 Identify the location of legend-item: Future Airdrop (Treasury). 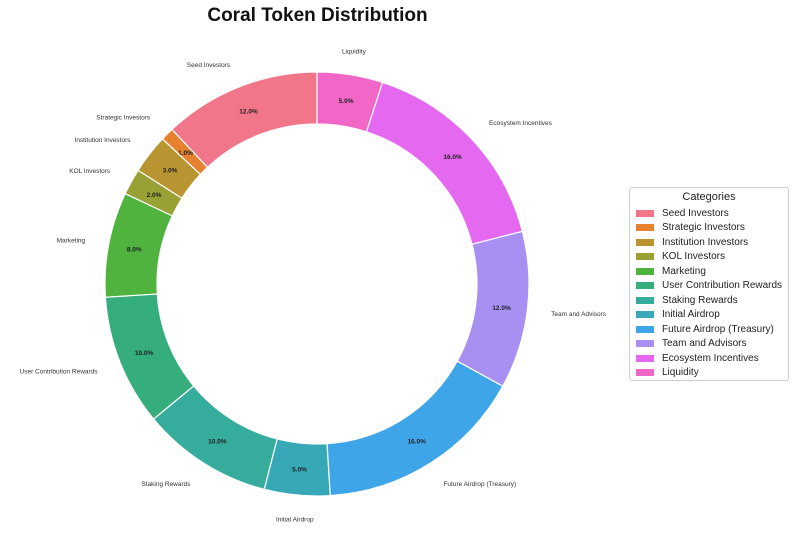
(712, 329).